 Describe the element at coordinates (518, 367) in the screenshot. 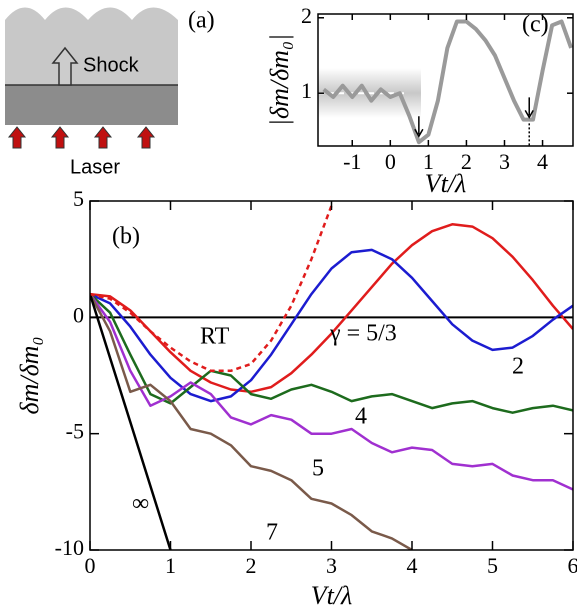

I see `series-label: 2` at that location.